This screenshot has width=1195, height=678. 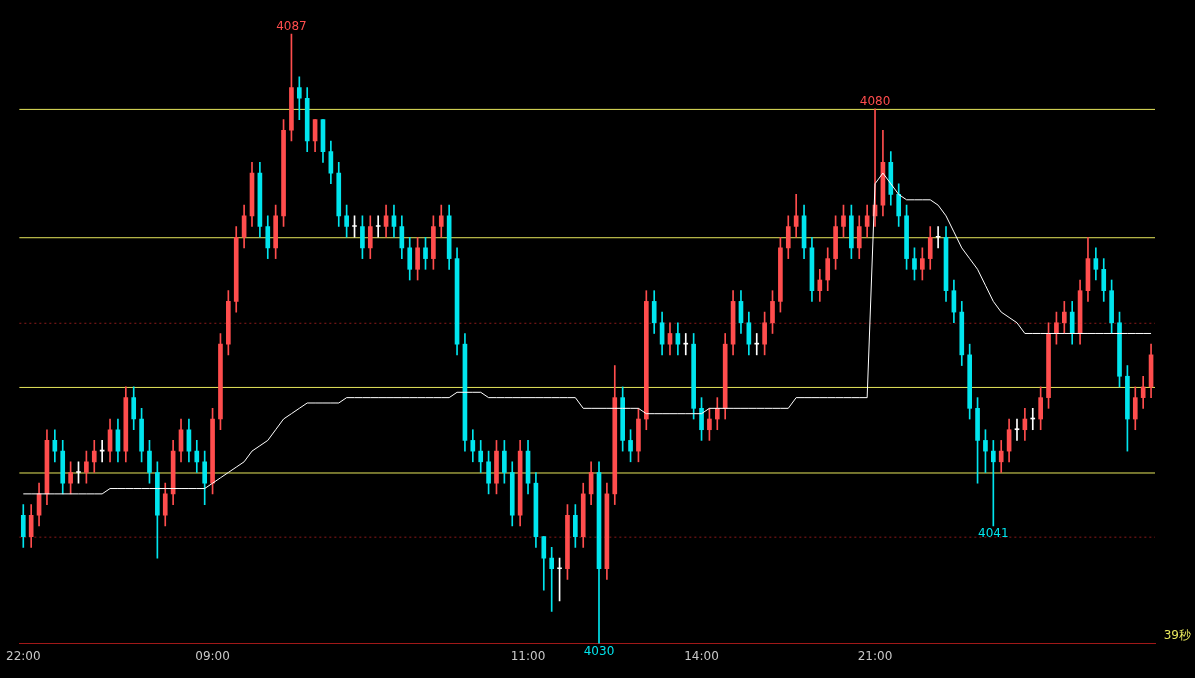 I want to click on annotation: 4030, so click(x=599, y=650).